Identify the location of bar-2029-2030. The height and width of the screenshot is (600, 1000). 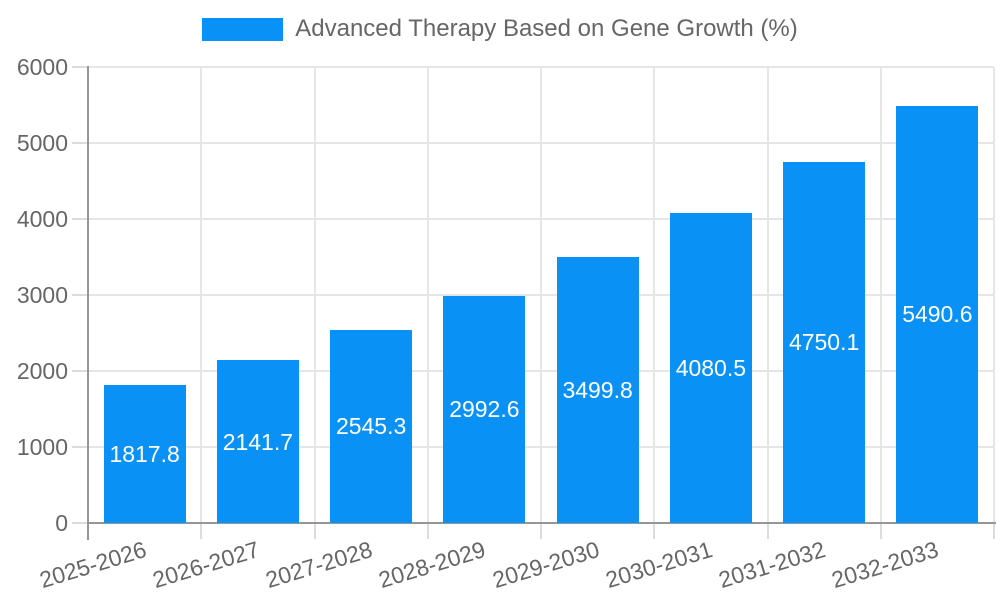
(597, 390).